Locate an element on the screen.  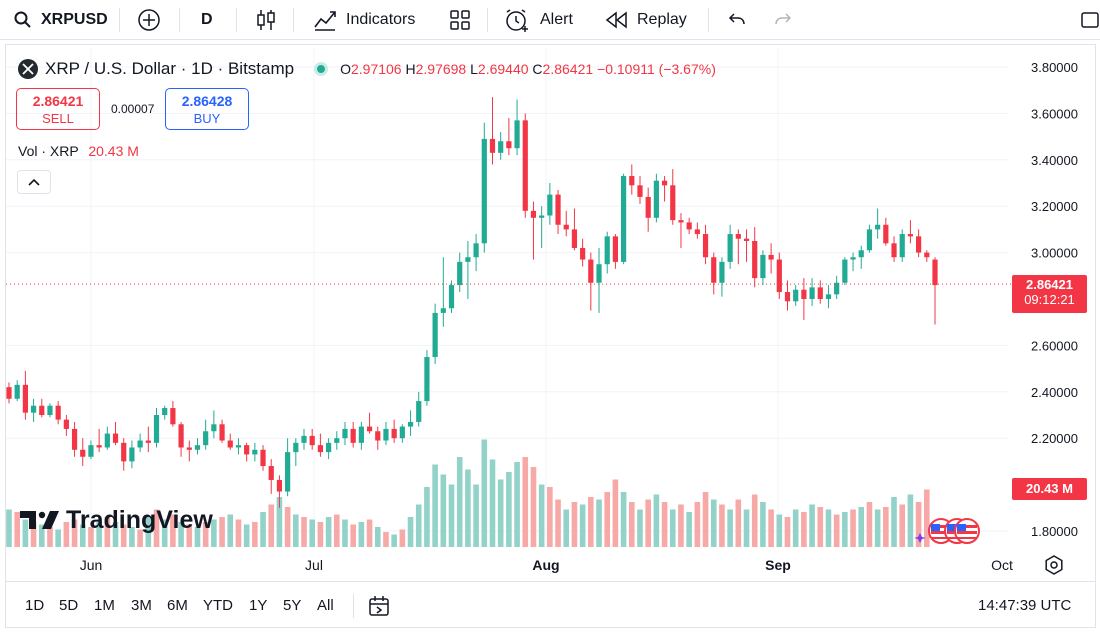
fullscreen-button is located at coordinates (1090, 20).